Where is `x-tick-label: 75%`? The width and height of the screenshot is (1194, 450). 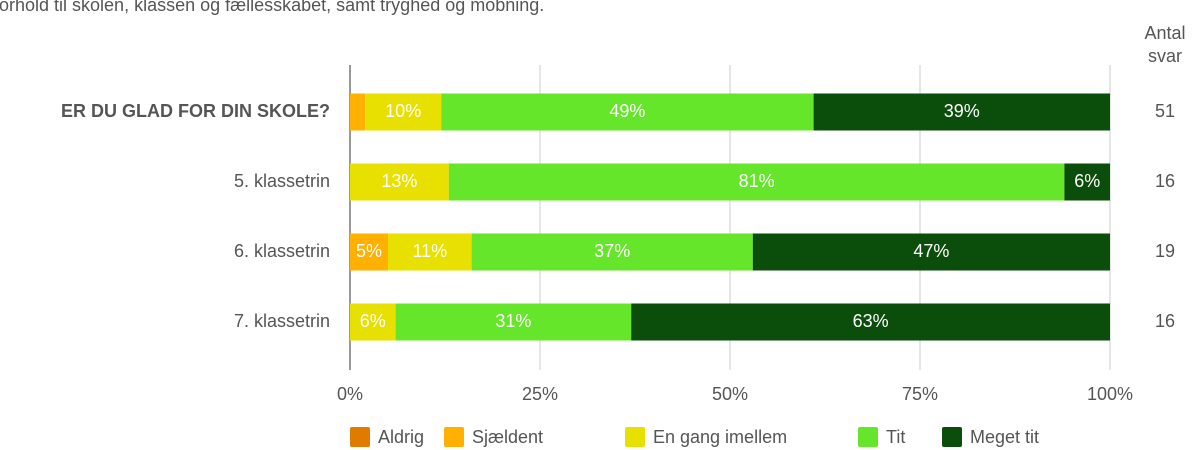 x-tick-label: 75% is located at coordinates (920, 394).